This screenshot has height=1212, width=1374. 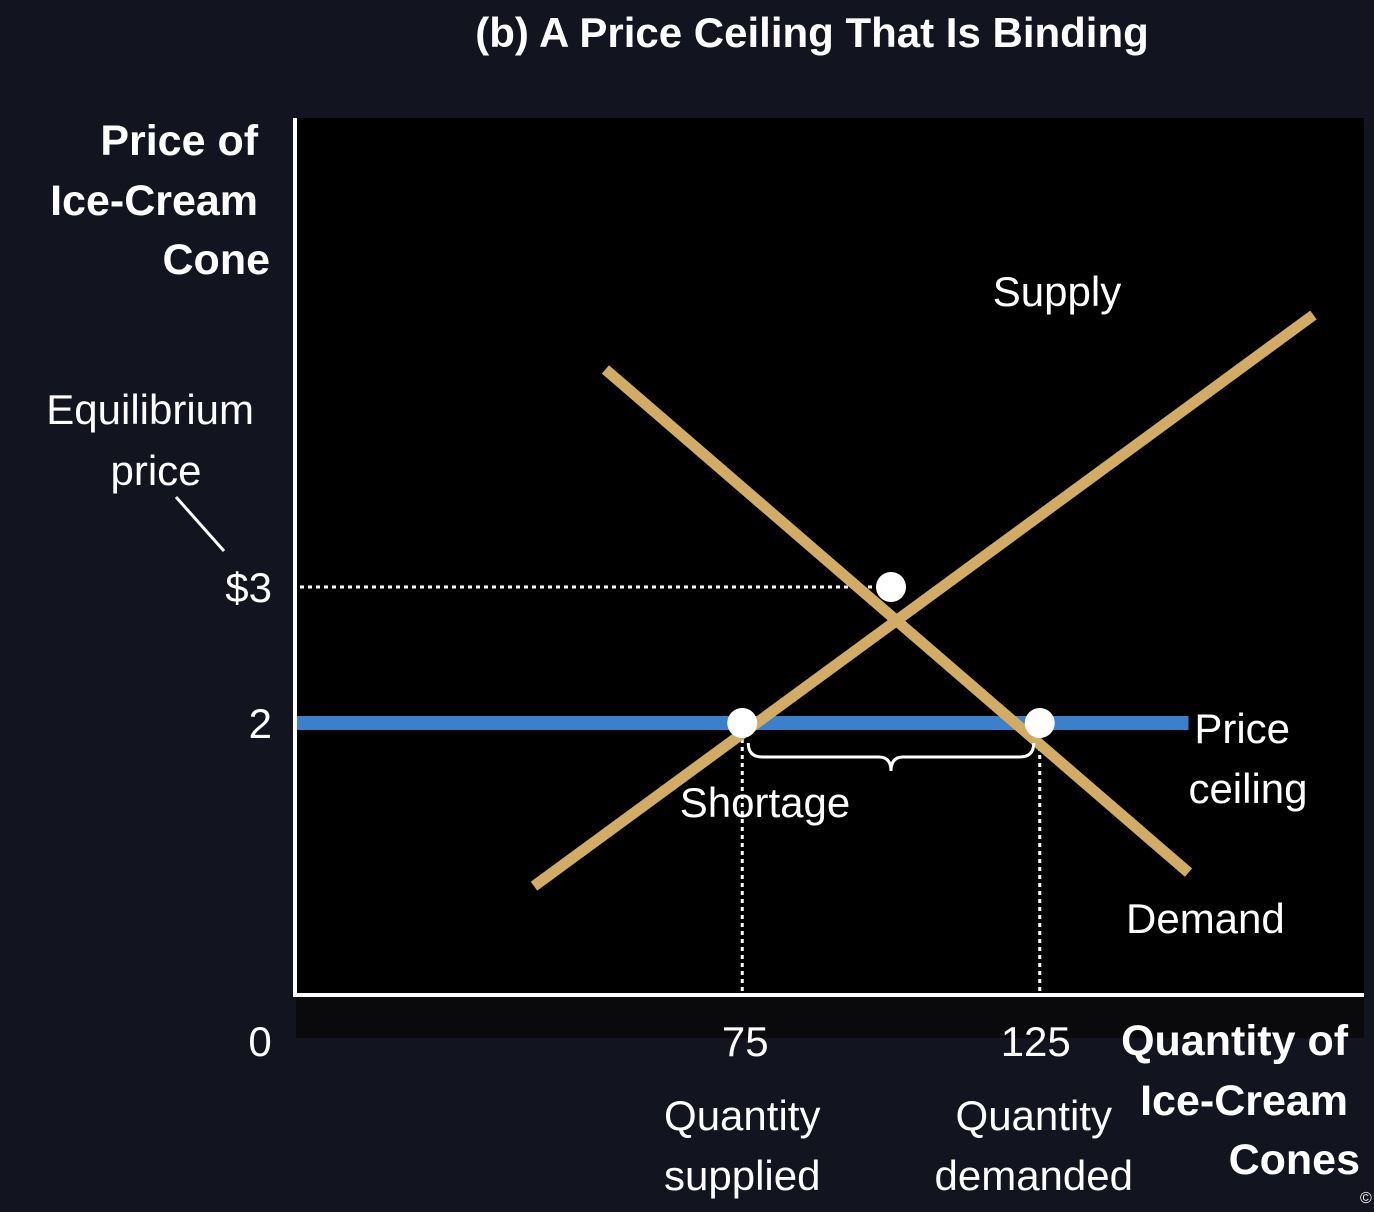 I want to click on equilibrium-price-label: Equilibrium price, so click(x=155, y=440).